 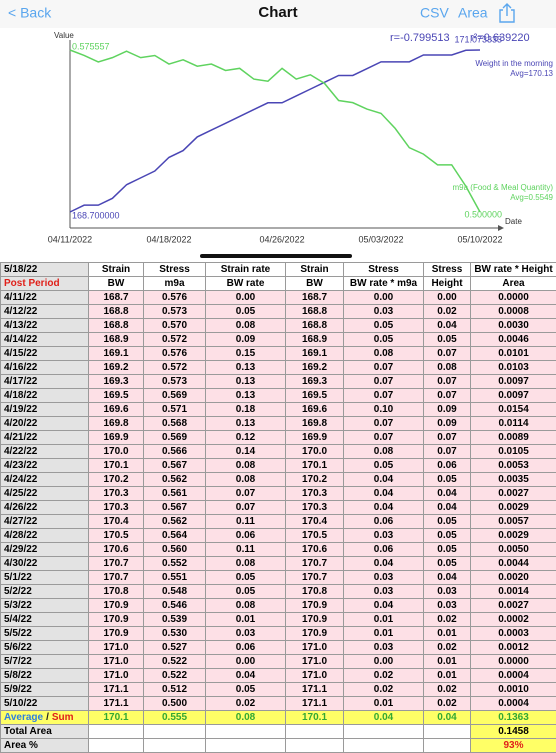 What do you see at coordinates (175, 564) in the screenshot?
I see `value-cell: 0.552` at bounding box center [175, 564].